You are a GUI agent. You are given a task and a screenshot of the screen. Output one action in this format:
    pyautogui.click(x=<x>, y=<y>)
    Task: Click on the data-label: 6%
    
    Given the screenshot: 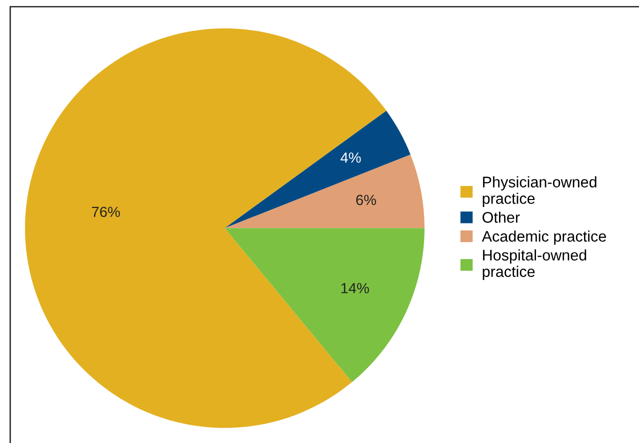 What is the action you would take?
    pyautogui.click(x=366, y=200)
    